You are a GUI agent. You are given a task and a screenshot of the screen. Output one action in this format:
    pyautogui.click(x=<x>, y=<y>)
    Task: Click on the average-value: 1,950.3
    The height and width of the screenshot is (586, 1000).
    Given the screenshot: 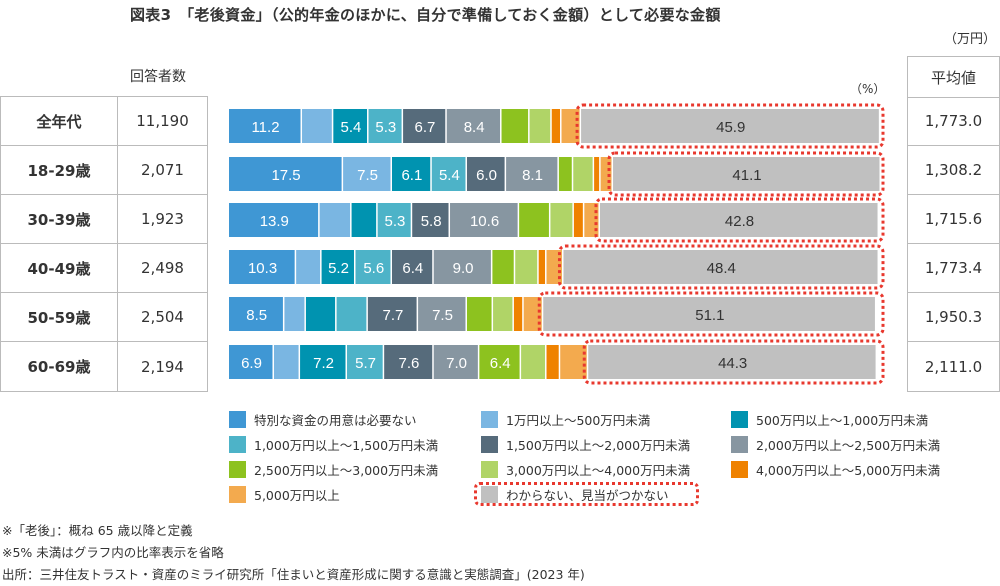 What is the action you would take?
    pyautogui.click(x=953, y=317)
    